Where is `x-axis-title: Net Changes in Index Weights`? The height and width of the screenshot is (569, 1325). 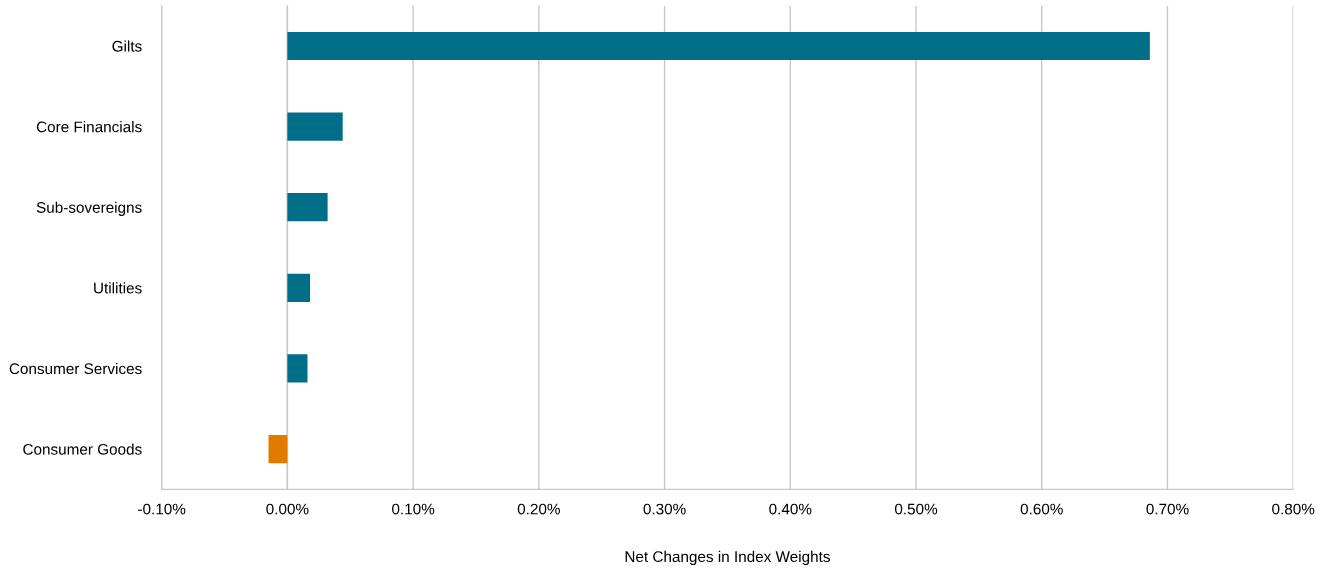
x-axis-title: Net Changes in Index Weights is located at coordinates (727, 558).